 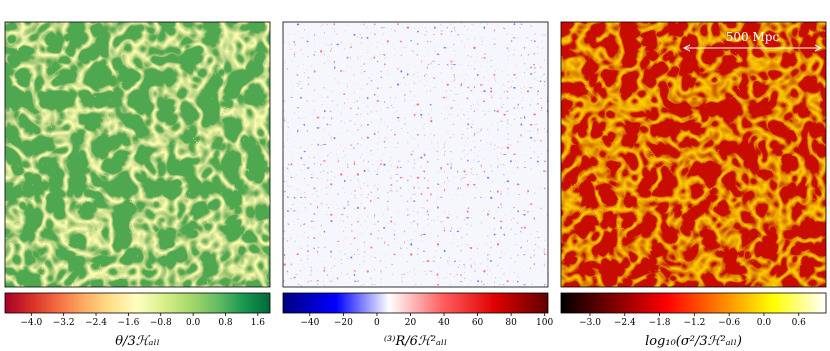 I want to click on tick-label: −1.6, so click(x=128, y=323).